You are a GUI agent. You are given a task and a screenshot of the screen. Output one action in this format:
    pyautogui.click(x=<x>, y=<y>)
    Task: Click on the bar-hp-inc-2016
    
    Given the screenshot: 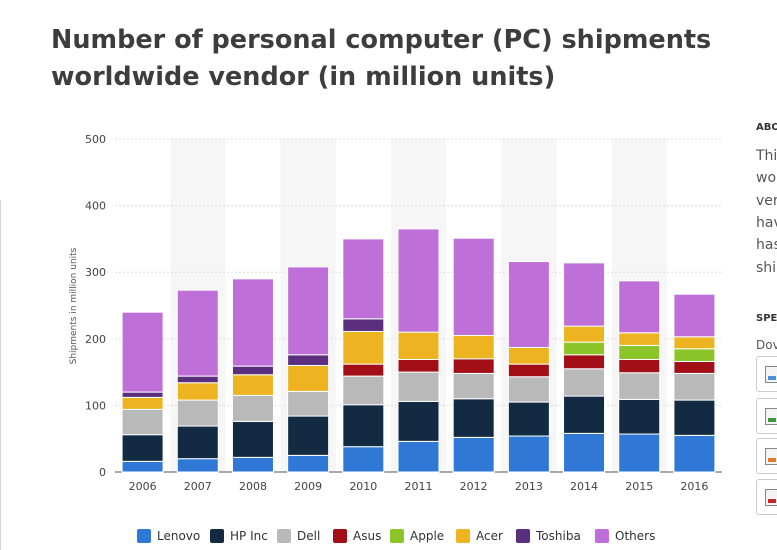 What is the action you would take?
    pyautogui.click(x=694, y=417)
    